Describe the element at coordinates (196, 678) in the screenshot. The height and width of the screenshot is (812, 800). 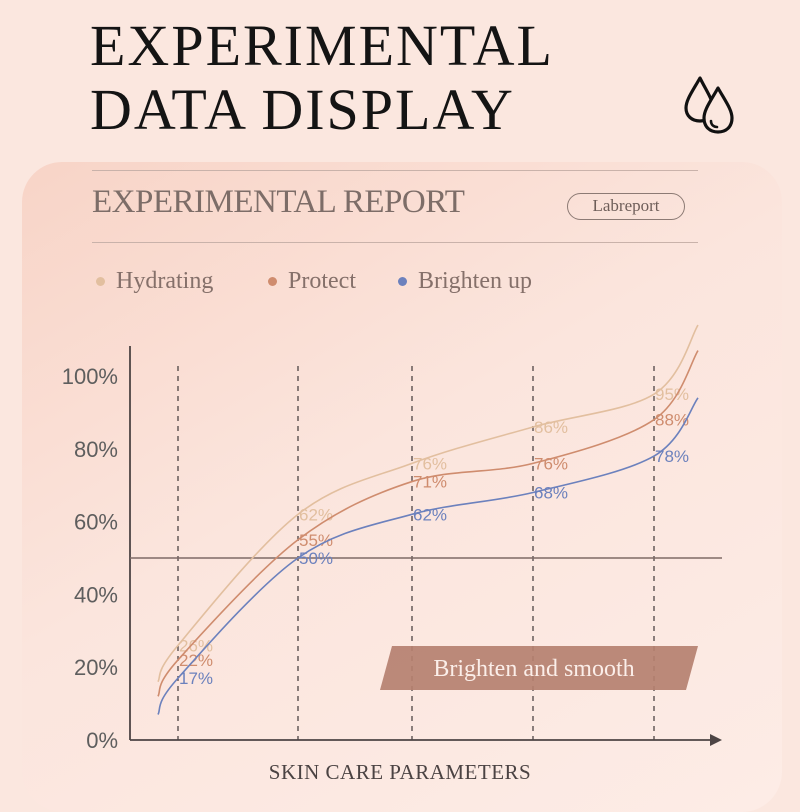
I see `data-label: 17%` at that location.